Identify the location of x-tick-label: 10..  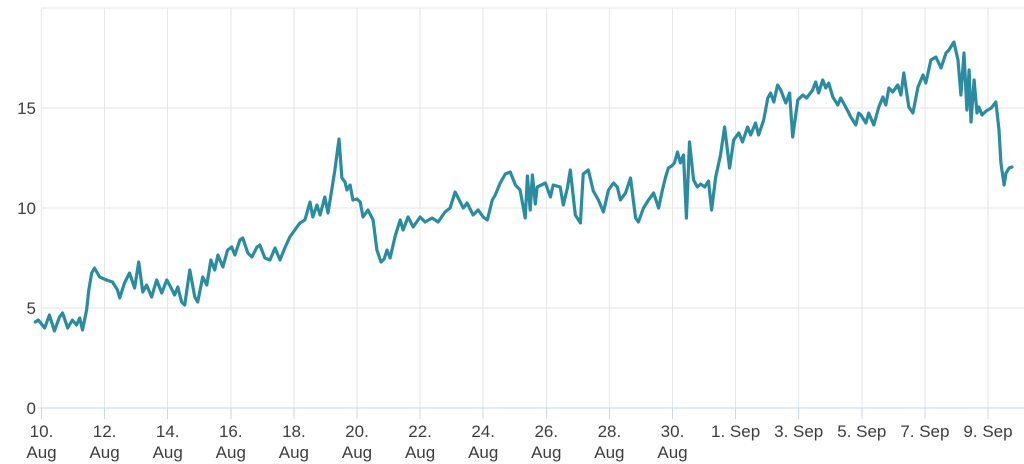
(42, 431).